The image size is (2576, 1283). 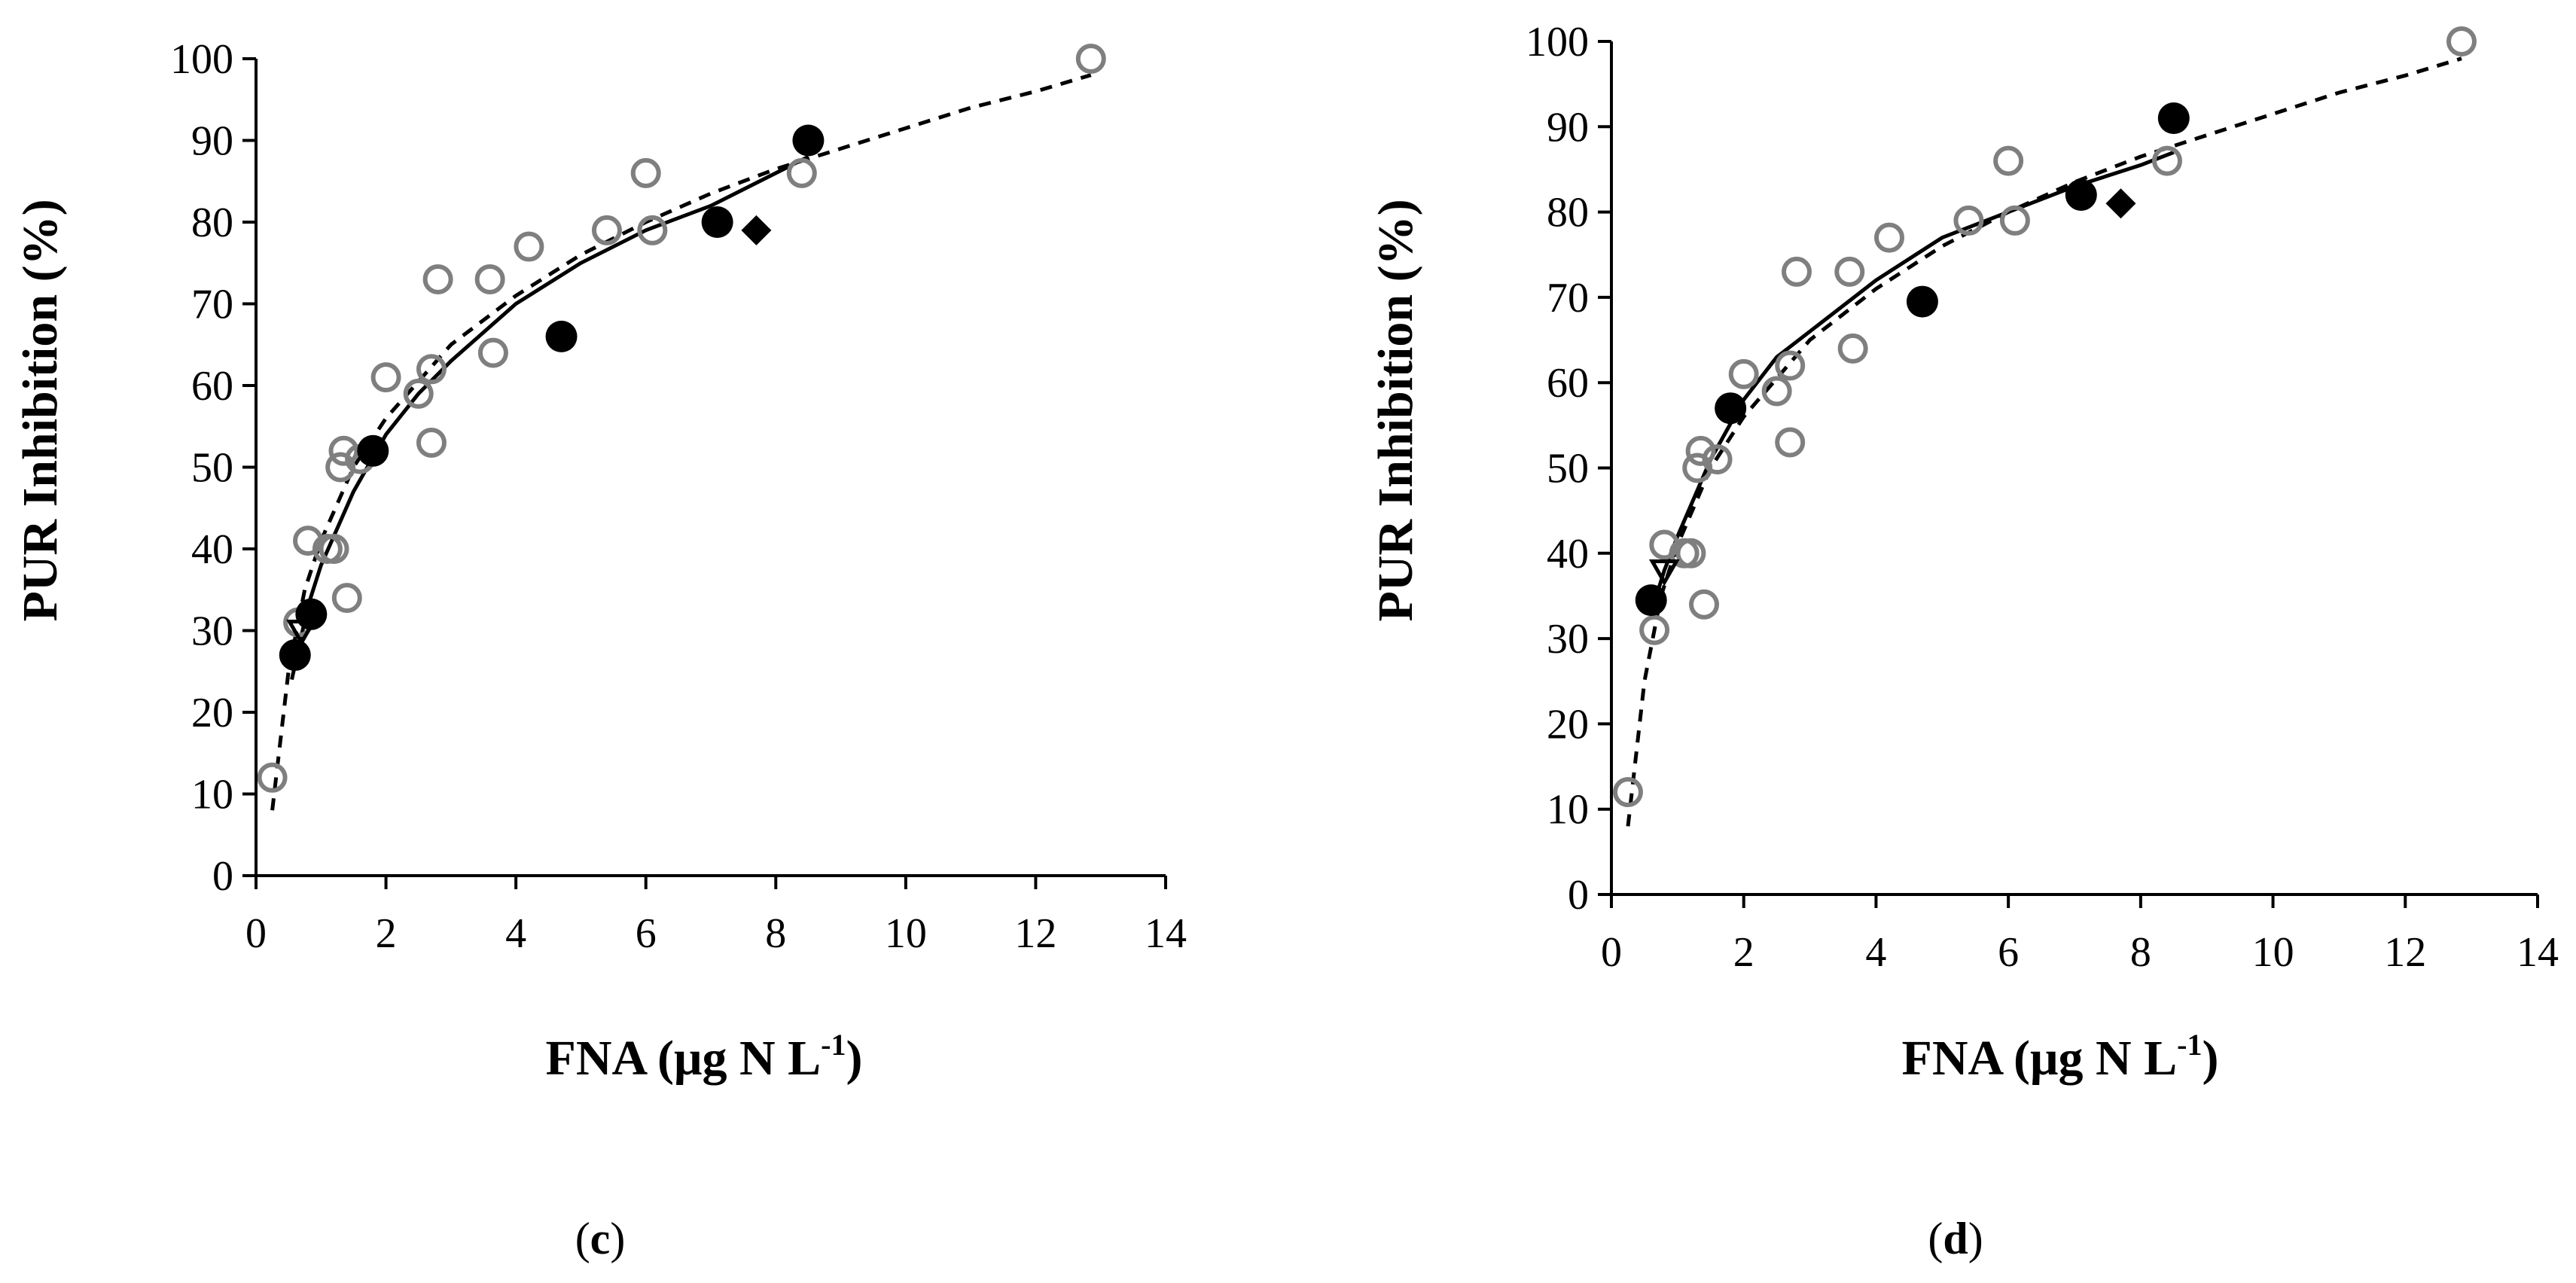 I want to click on x-axis-title-superscript: -1, so click(x=2189, y=1045).